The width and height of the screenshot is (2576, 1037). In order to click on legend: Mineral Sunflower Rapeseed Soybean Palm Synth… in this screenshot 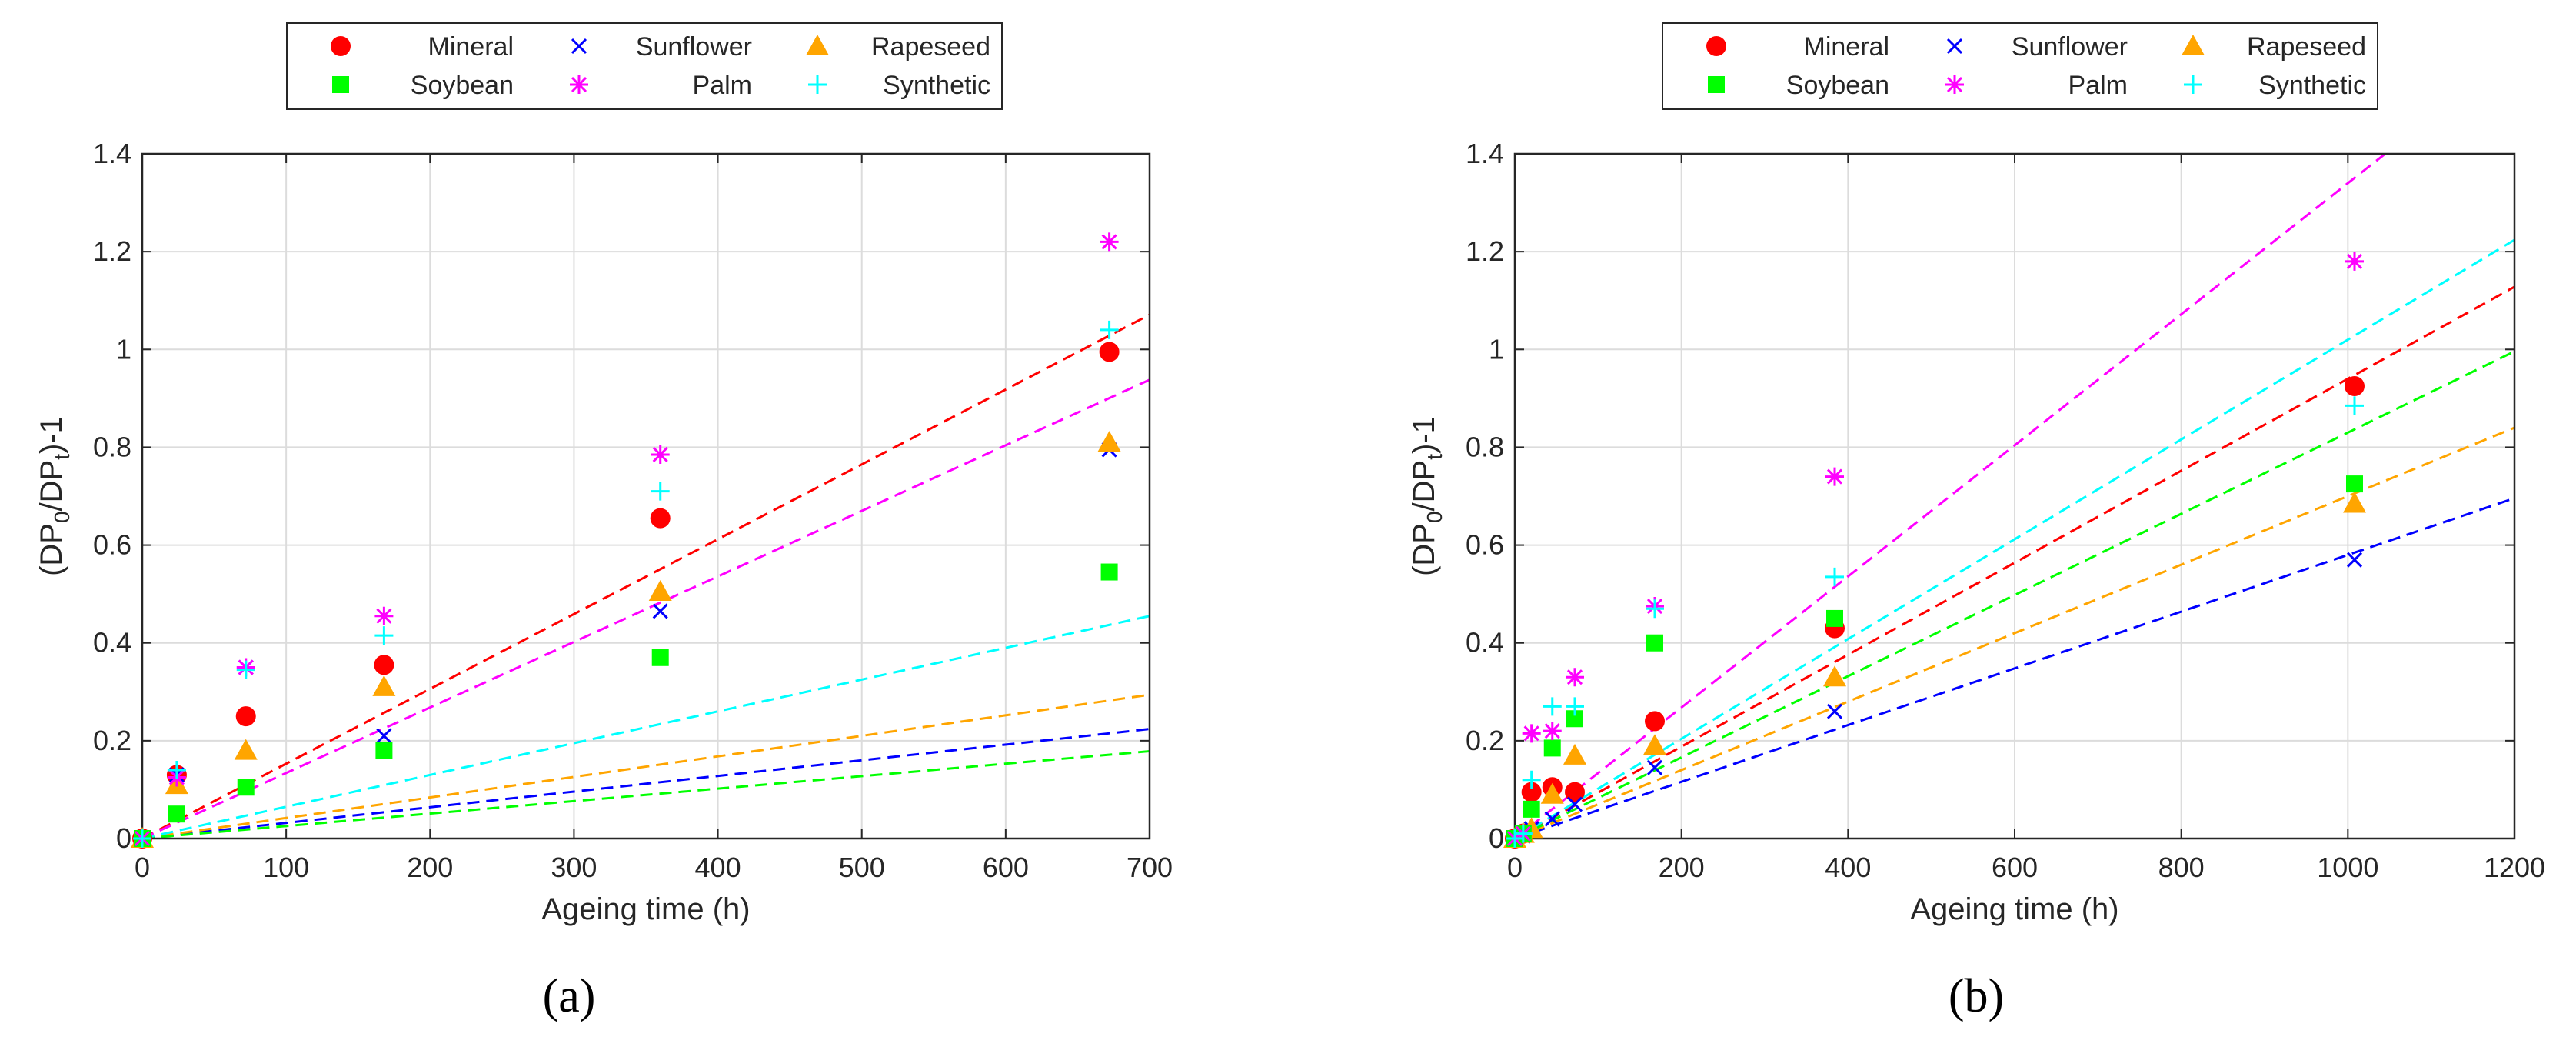, I will do `click(2020, 66)`.